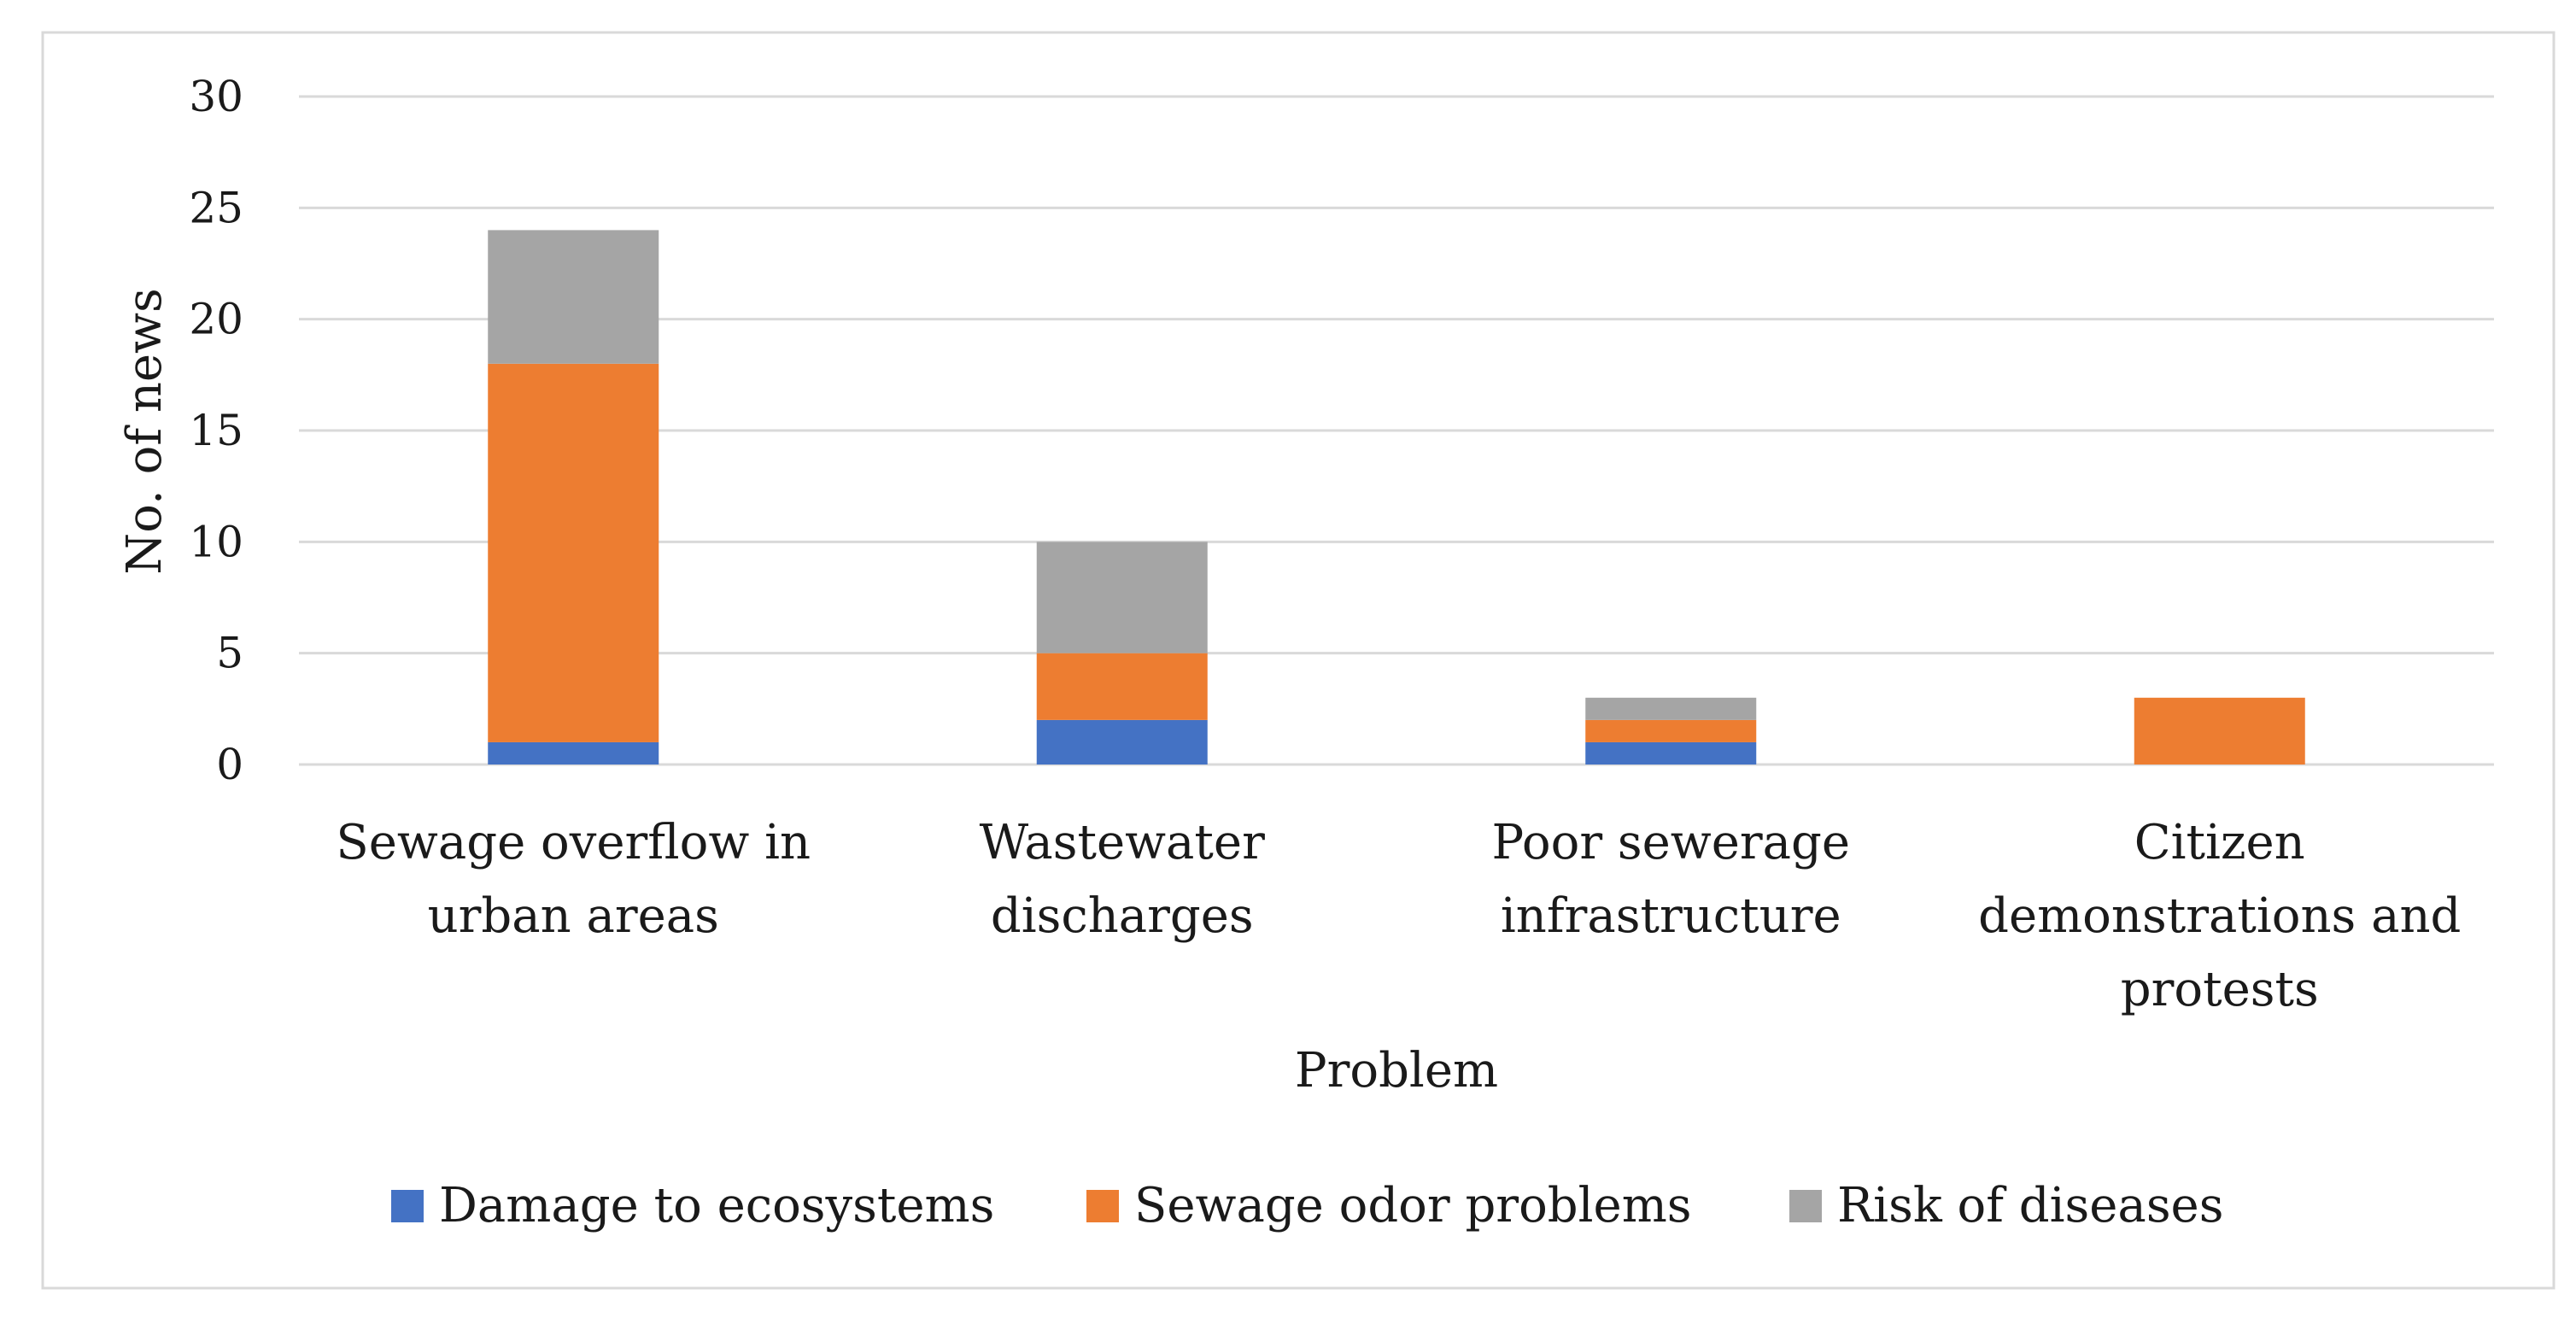 The image size is (2576, 1324). What do you see at coordinates (573, 880) in the screenshot?
I see `x-category-label: Sewage overflow in urban areas` at bounding box center [573, 880].